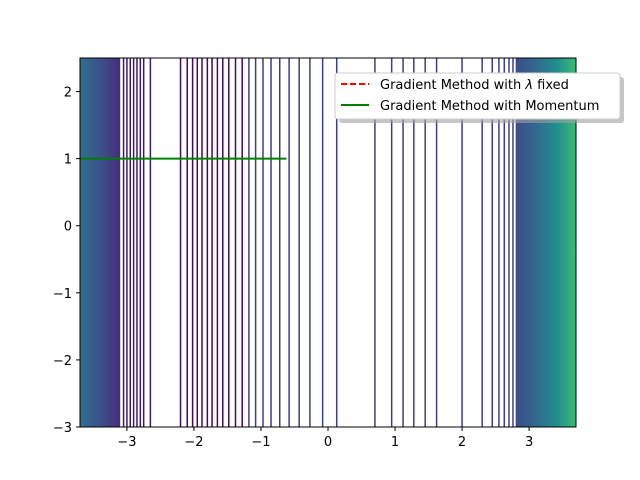 The height and width of the screenshot is (480, 640). What do you see at coordinates (328, 442) in the screenshot?
I see `x-tick-label: 0` at bounding box center [328, 442].